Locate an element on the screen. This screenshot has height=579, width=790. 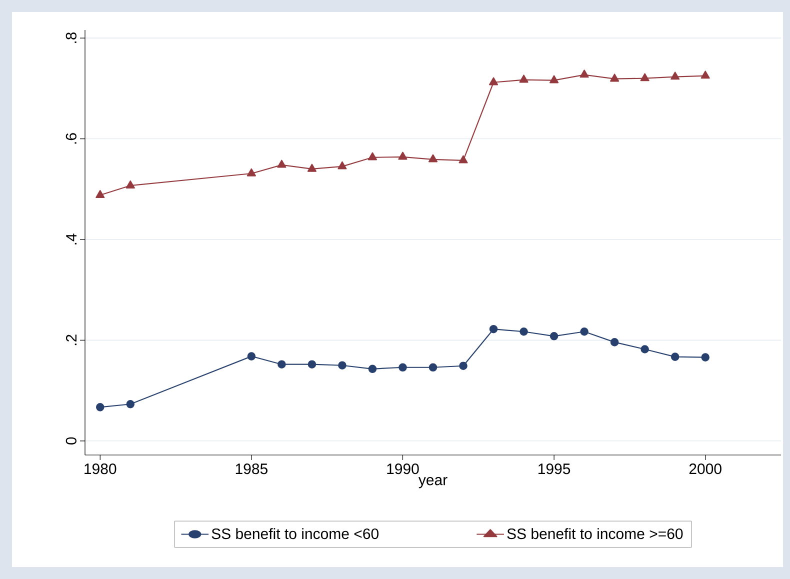
x-axis-title: year is located at coordinates (433, 482).